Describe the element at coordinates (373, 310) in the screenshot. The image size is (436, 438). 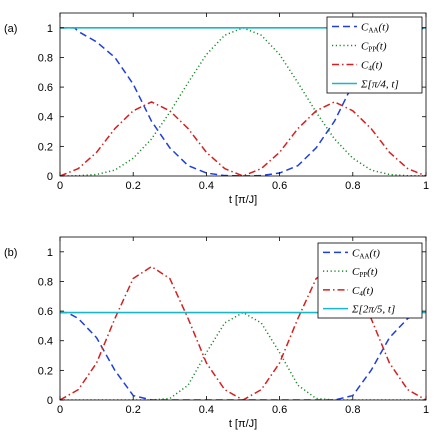
I see `legend-label-3: Σ[2π/5, t]` at that location.